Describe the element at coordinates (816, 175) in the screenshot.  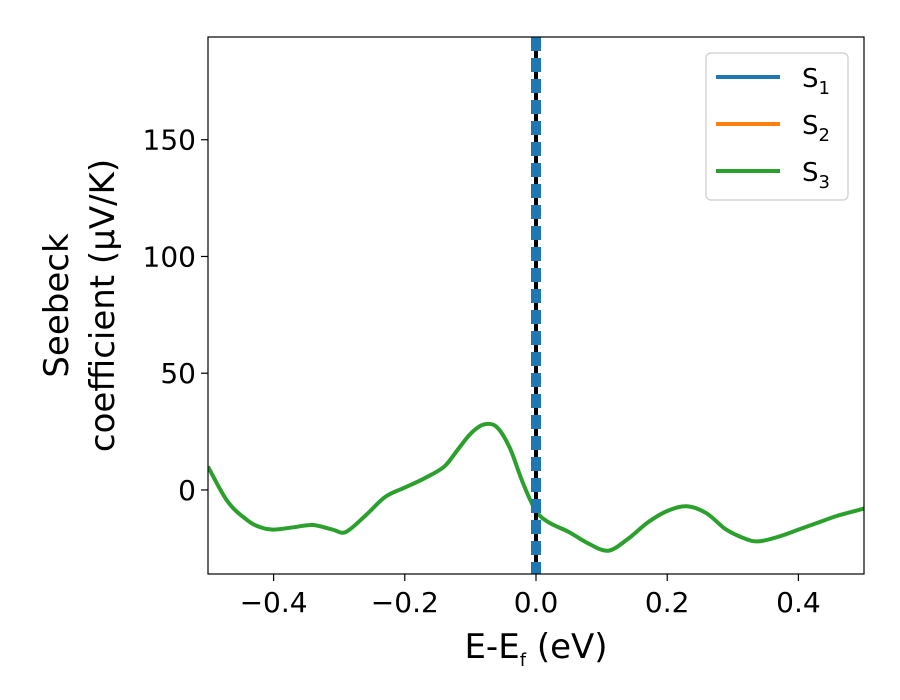
I see `legend-label-s3: S3` at that location.